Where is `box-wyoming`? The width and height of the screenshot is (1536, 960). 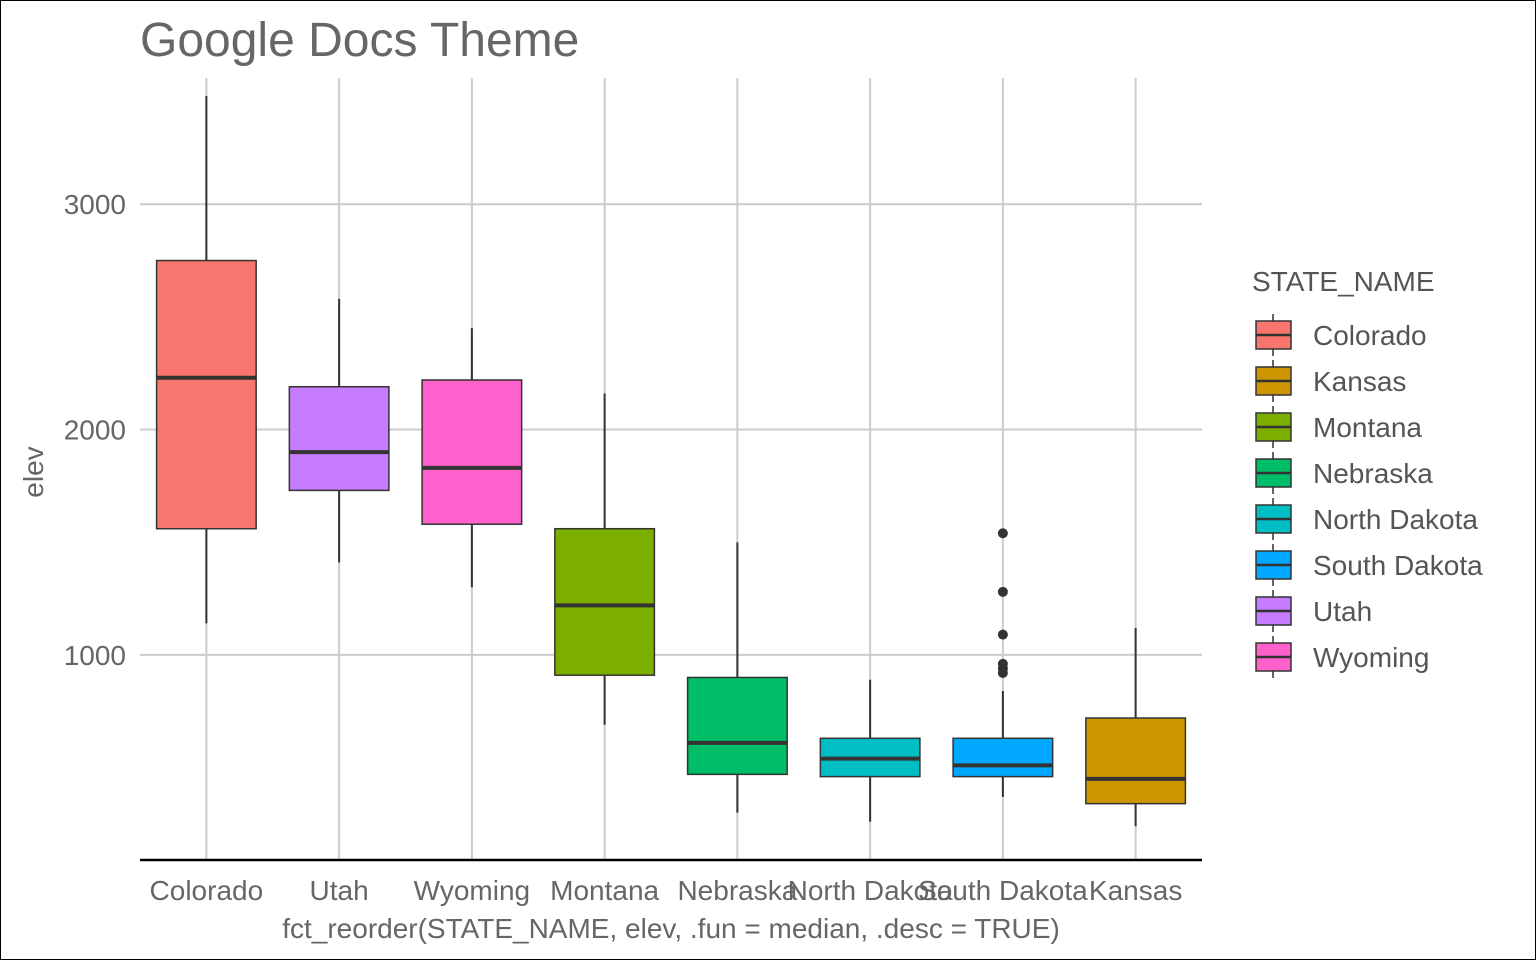
box-wyoming is located at coordinates (472, 458).